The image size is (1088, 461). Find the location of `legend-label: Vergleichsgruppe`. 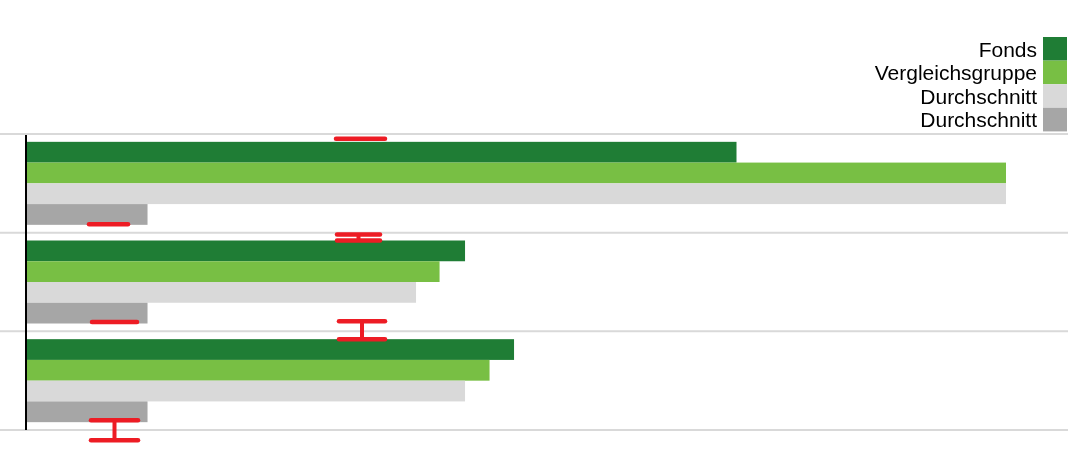

legend-label: Vergleichsgruppe is located at coordinates (955, 73).